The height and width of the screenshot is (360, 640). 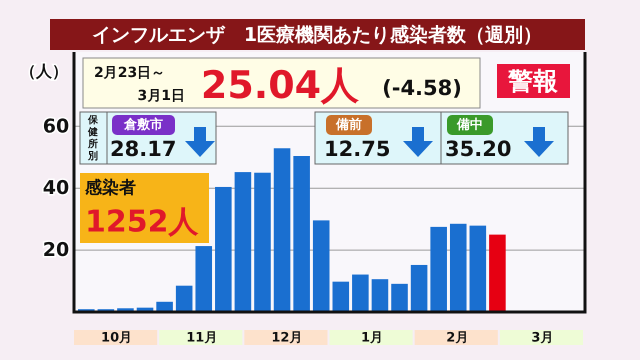 I want to click on text: 1月, so click(x=372, y=338).